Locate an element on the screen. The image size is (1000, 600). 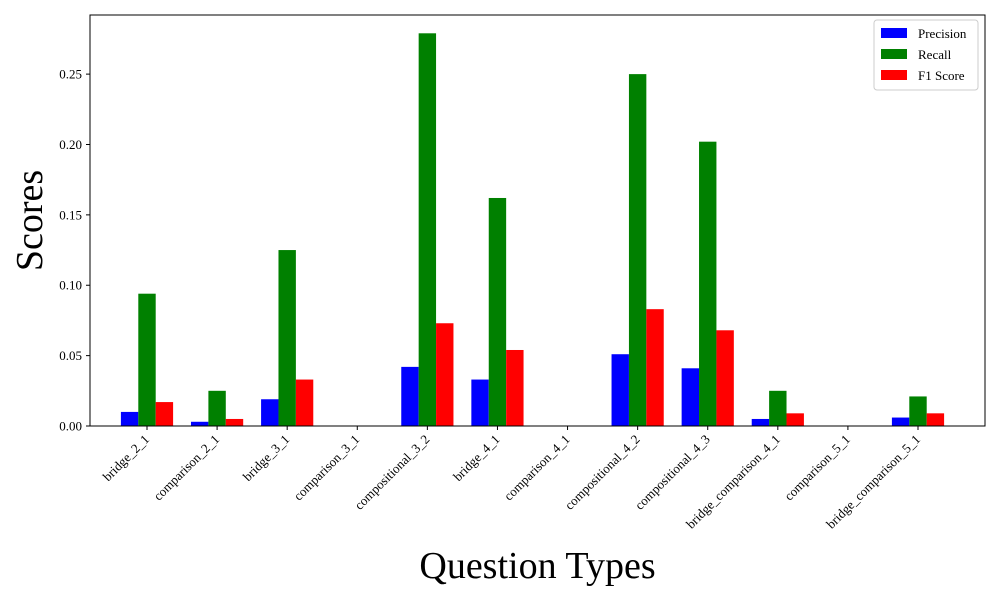
y-axis: 0.00 0.05 0.10 0.15 0.20 0.25 is located at coordinates (74, 250).